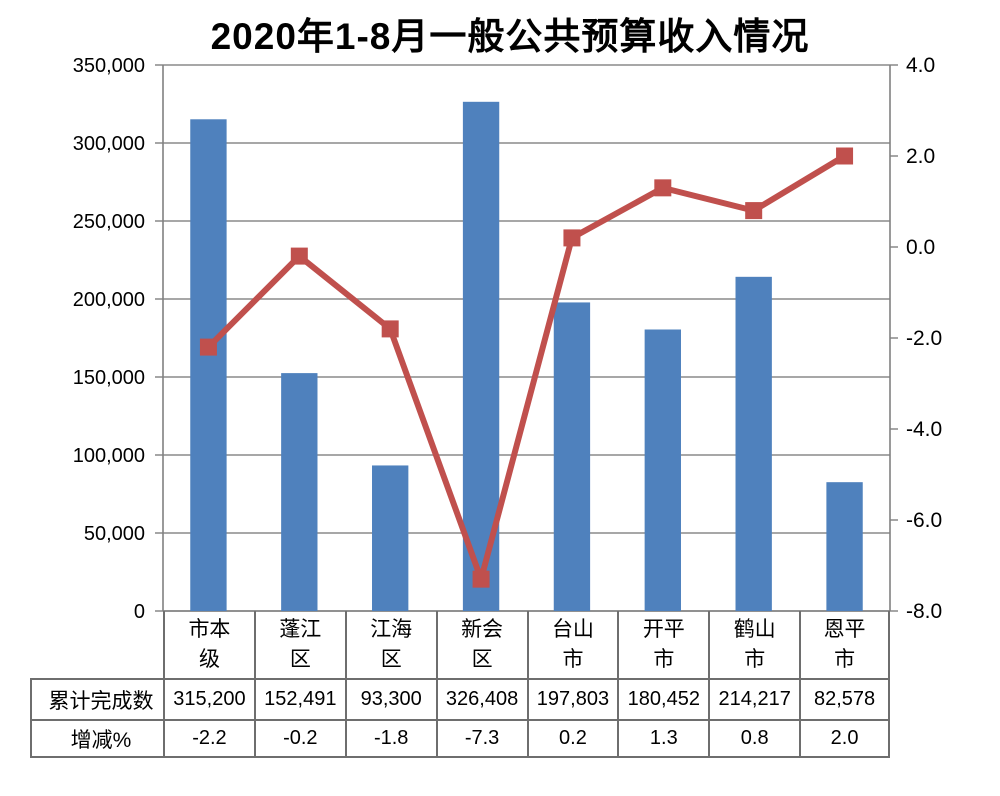  What do you see at coordinates (924, 338) in the screenshot?
I see `right-axis-tick-label: -2.0` at bounding box center [924, 338].